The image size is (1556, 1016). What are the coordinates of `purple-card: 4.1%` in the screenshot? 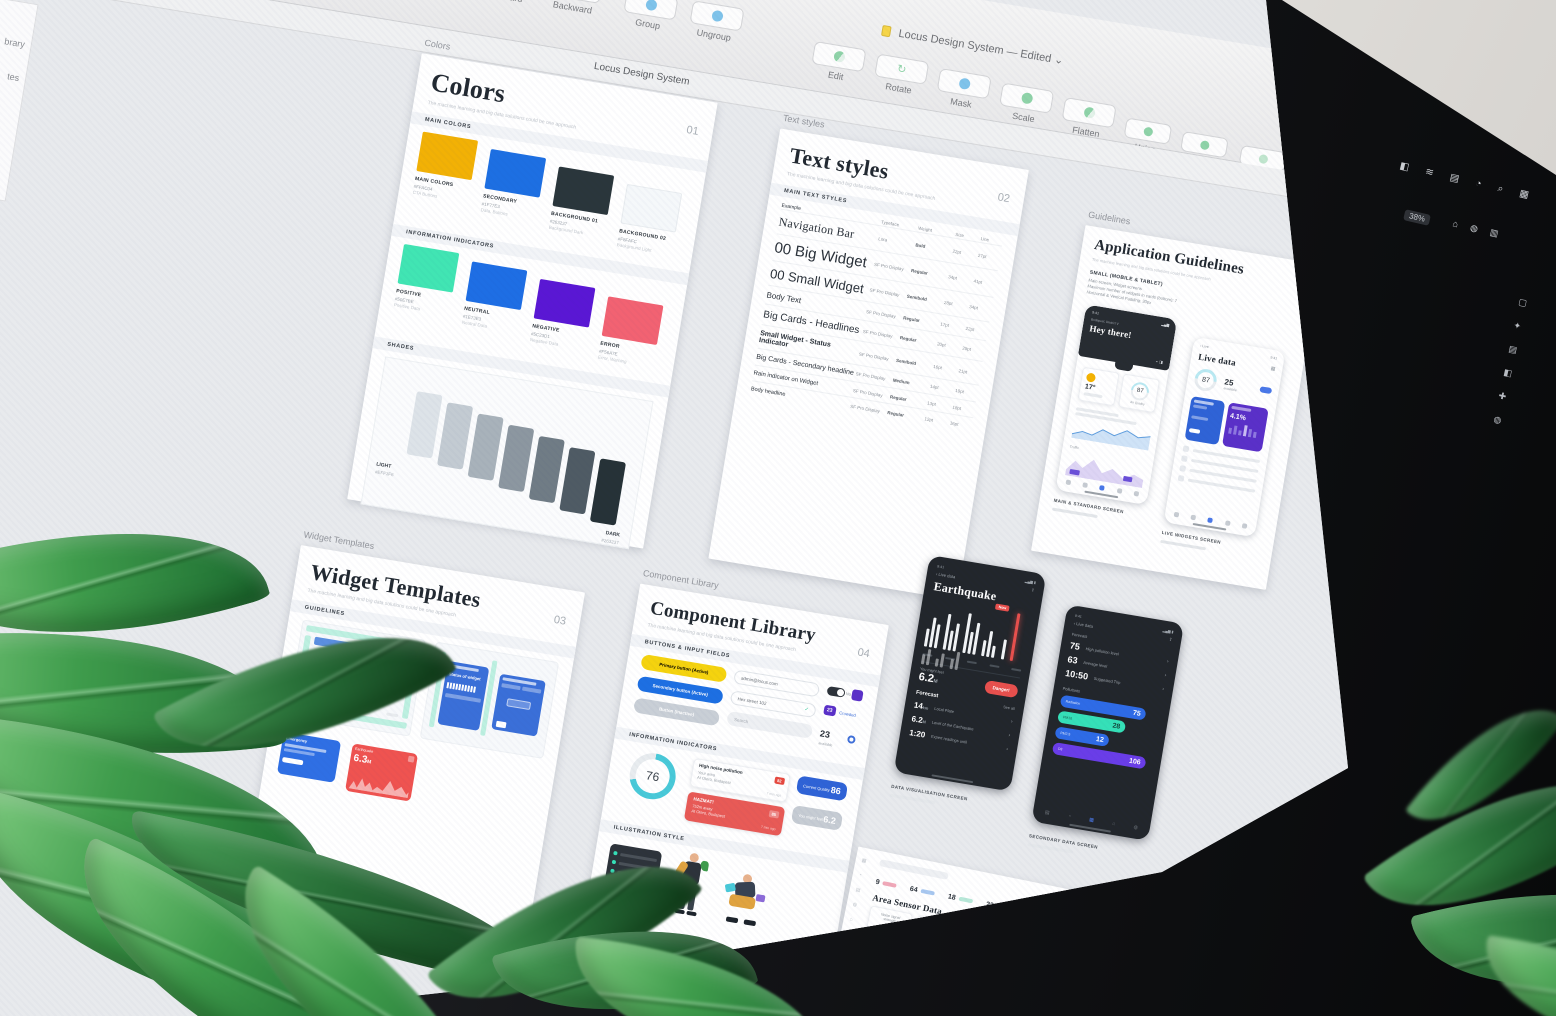 It's located at (1245, 427).